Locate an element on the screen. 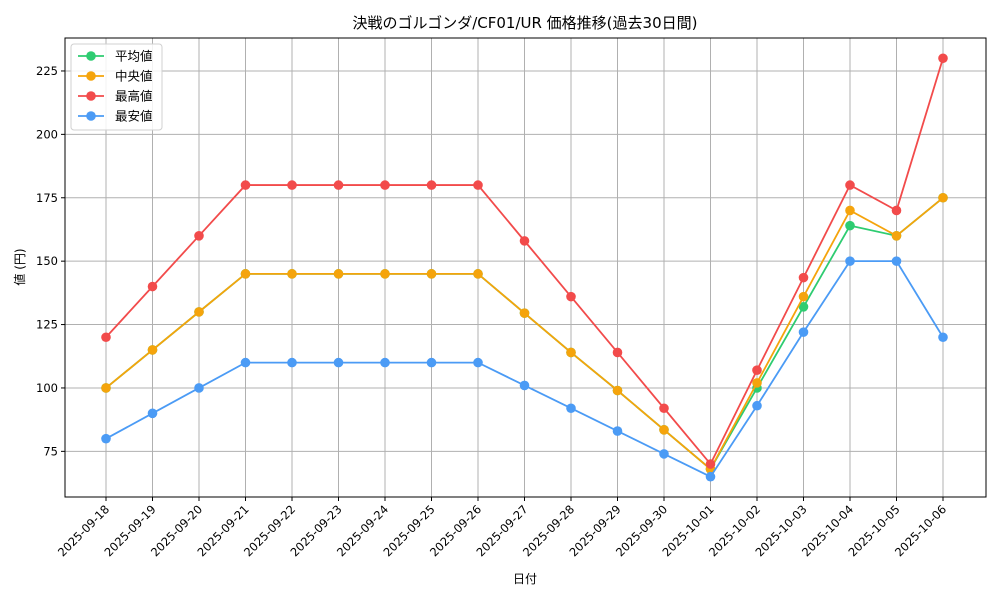  y-tick-label: 225 is located at coordinates (47, 71).